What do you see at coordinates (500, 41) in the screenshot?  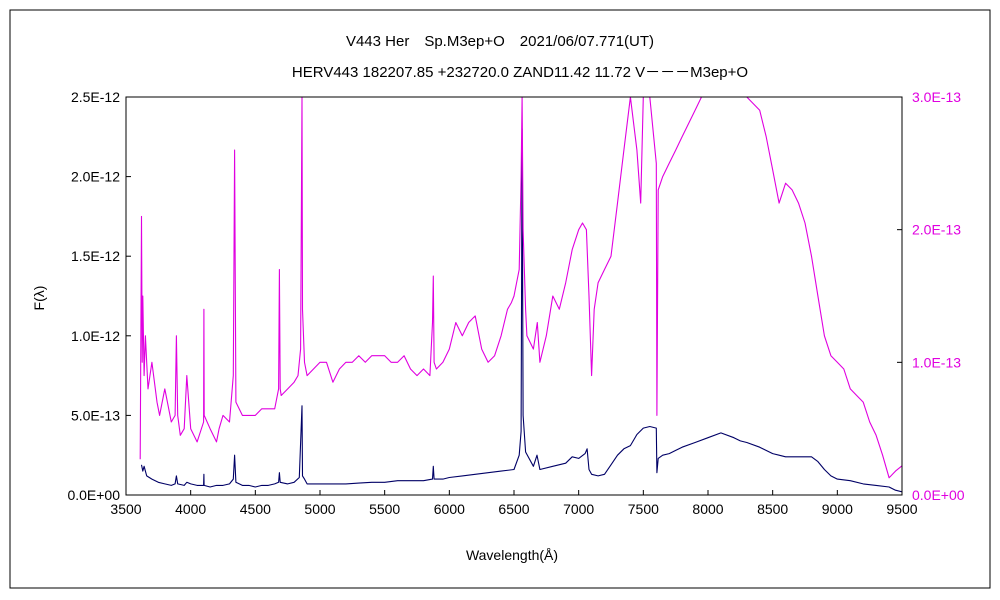 I see `chart-title-line1: V443 Her Sp.M3ep+O 2021/06/07.771(UT)` at bounding box center [500, 41].